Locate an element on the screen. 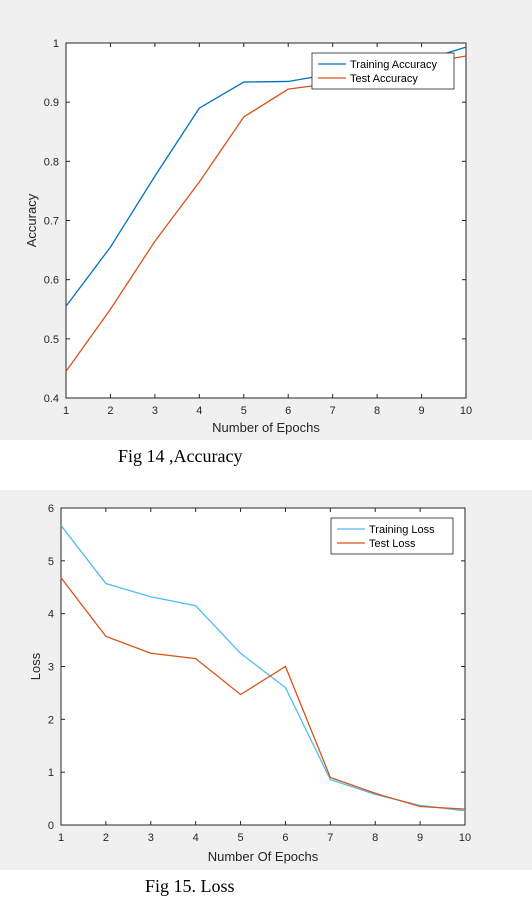 The height and width of the screenshot is (901, 532). legend-entry: Test Accuracy is located at coordinates (384, 79).